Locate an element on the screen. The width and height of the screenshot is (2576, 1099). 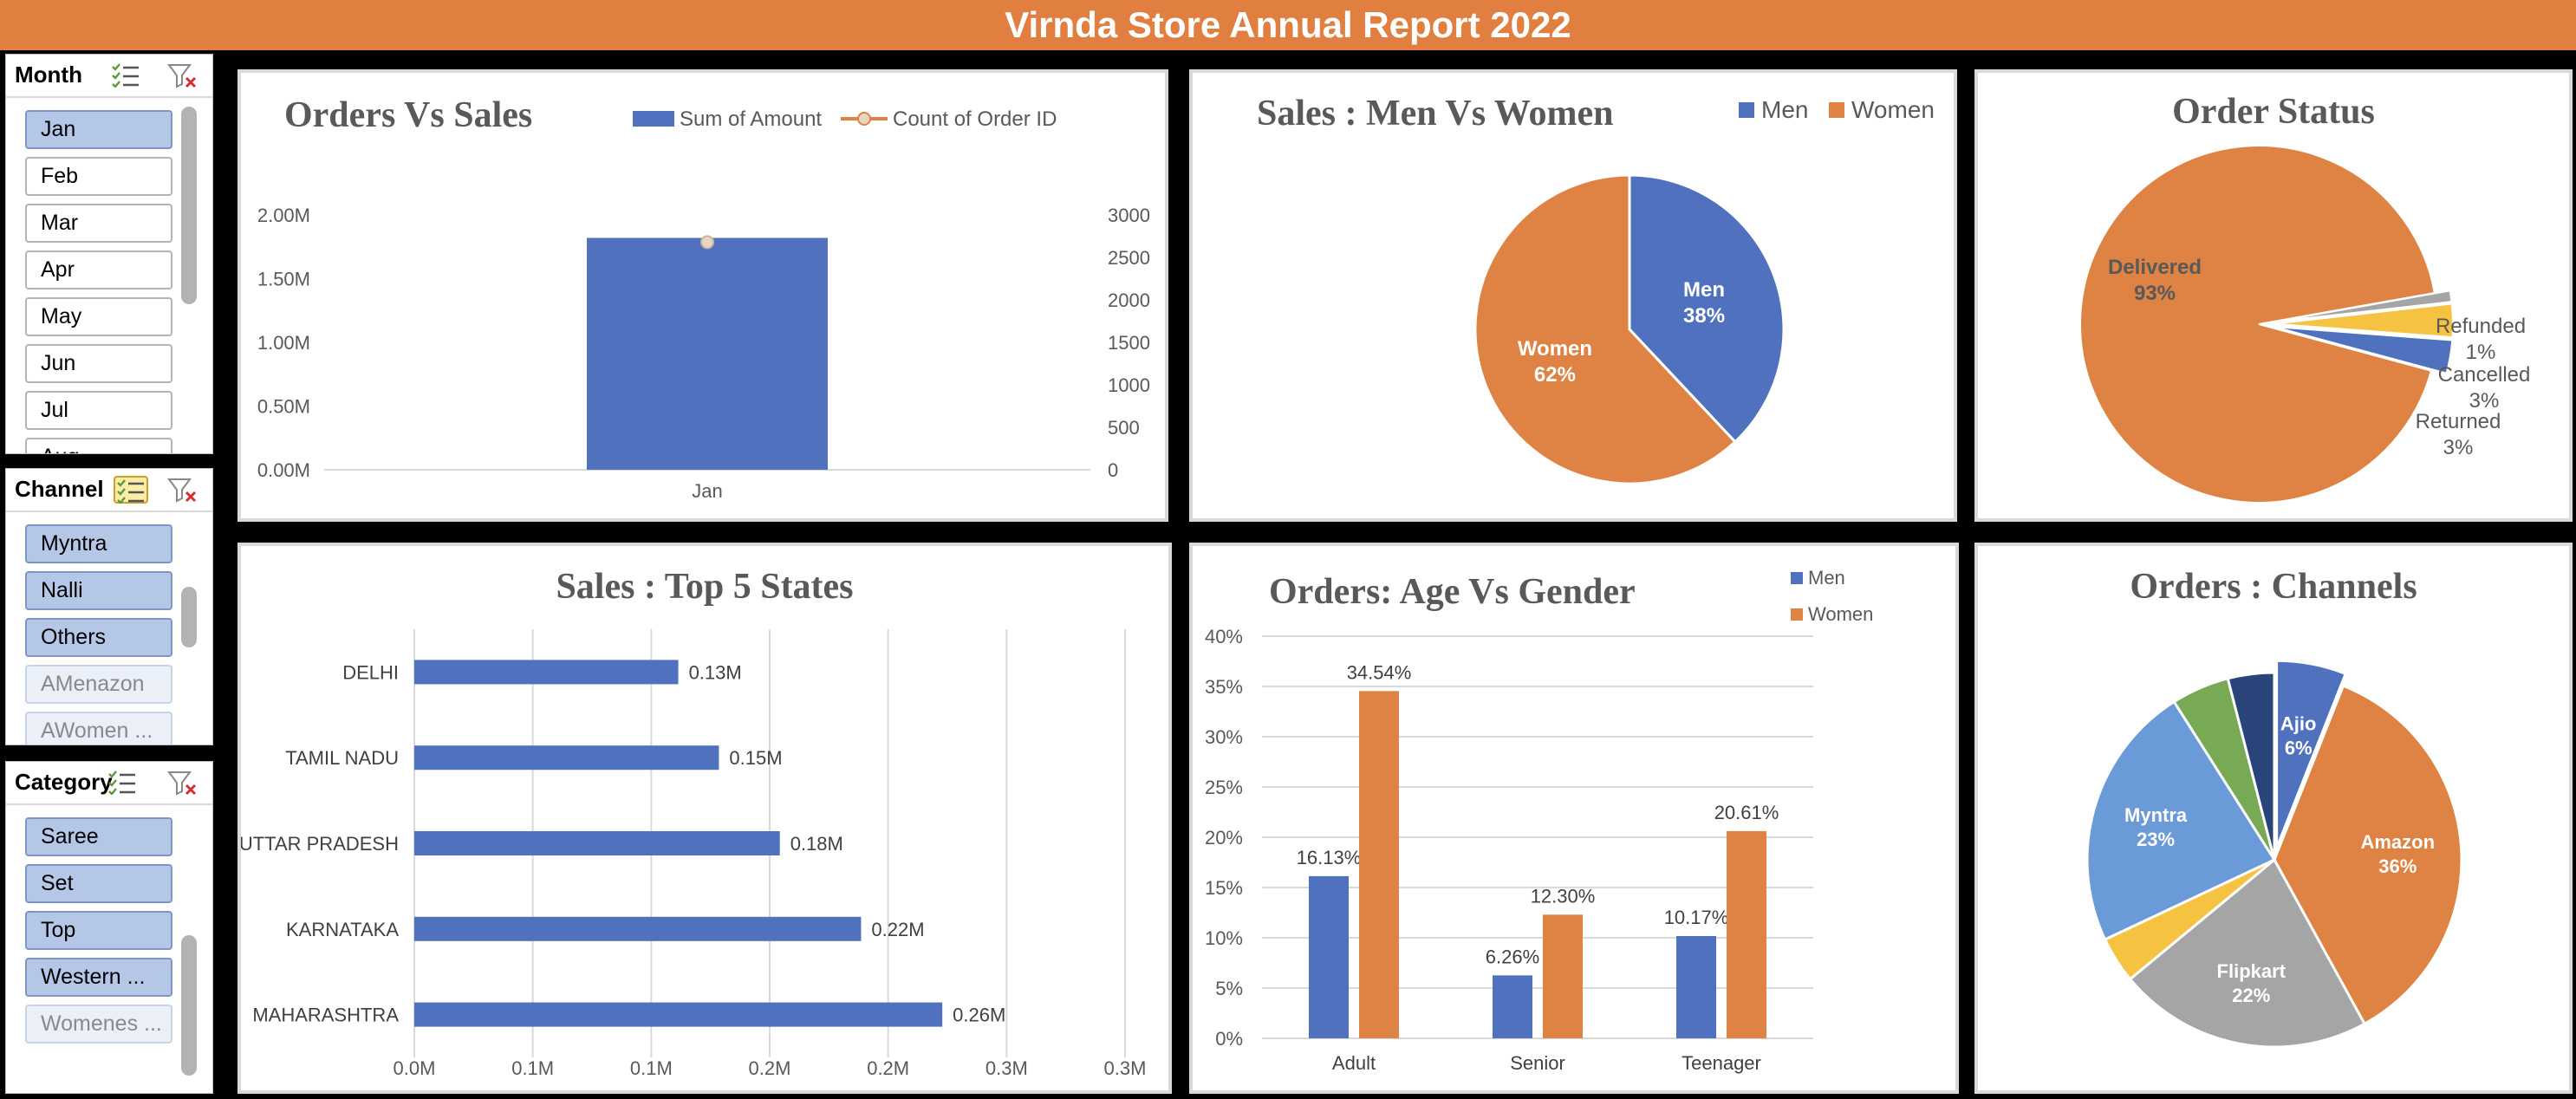
pie-slice-myntra is located at coordinates (2181, 820).